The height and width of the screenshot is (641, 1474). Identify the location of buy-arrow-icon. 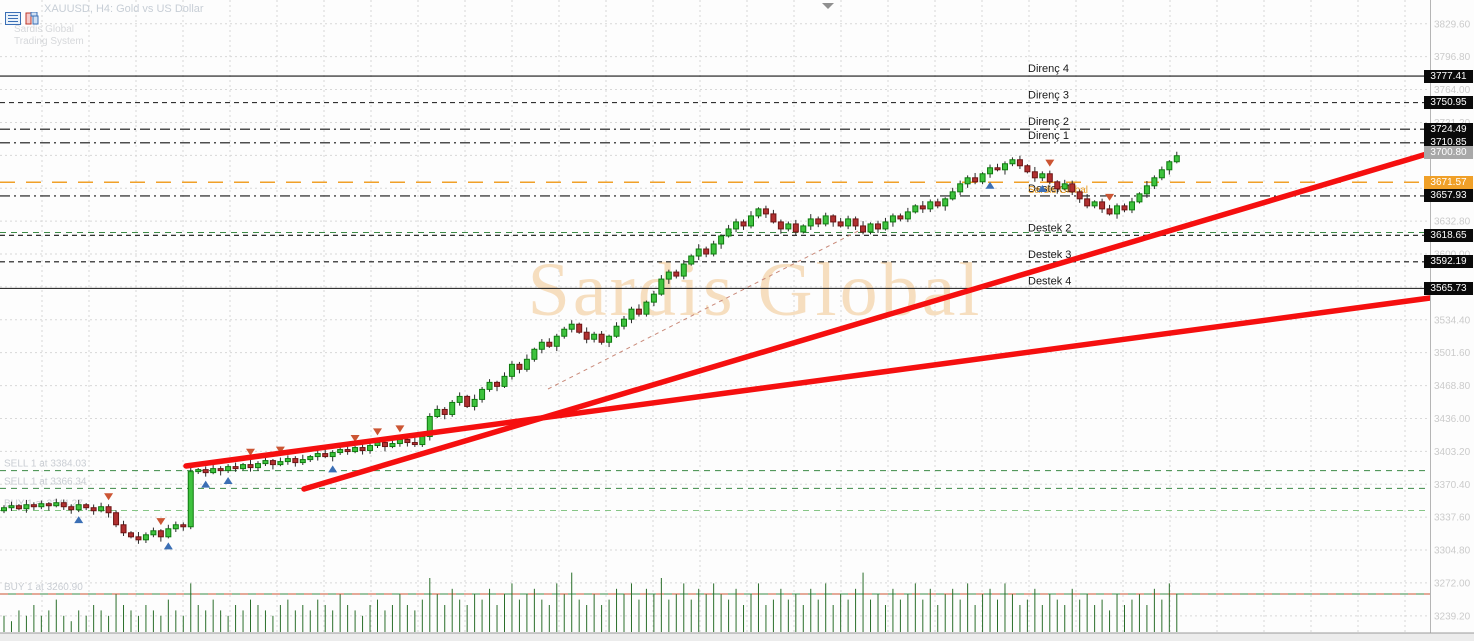
(1042, 189).